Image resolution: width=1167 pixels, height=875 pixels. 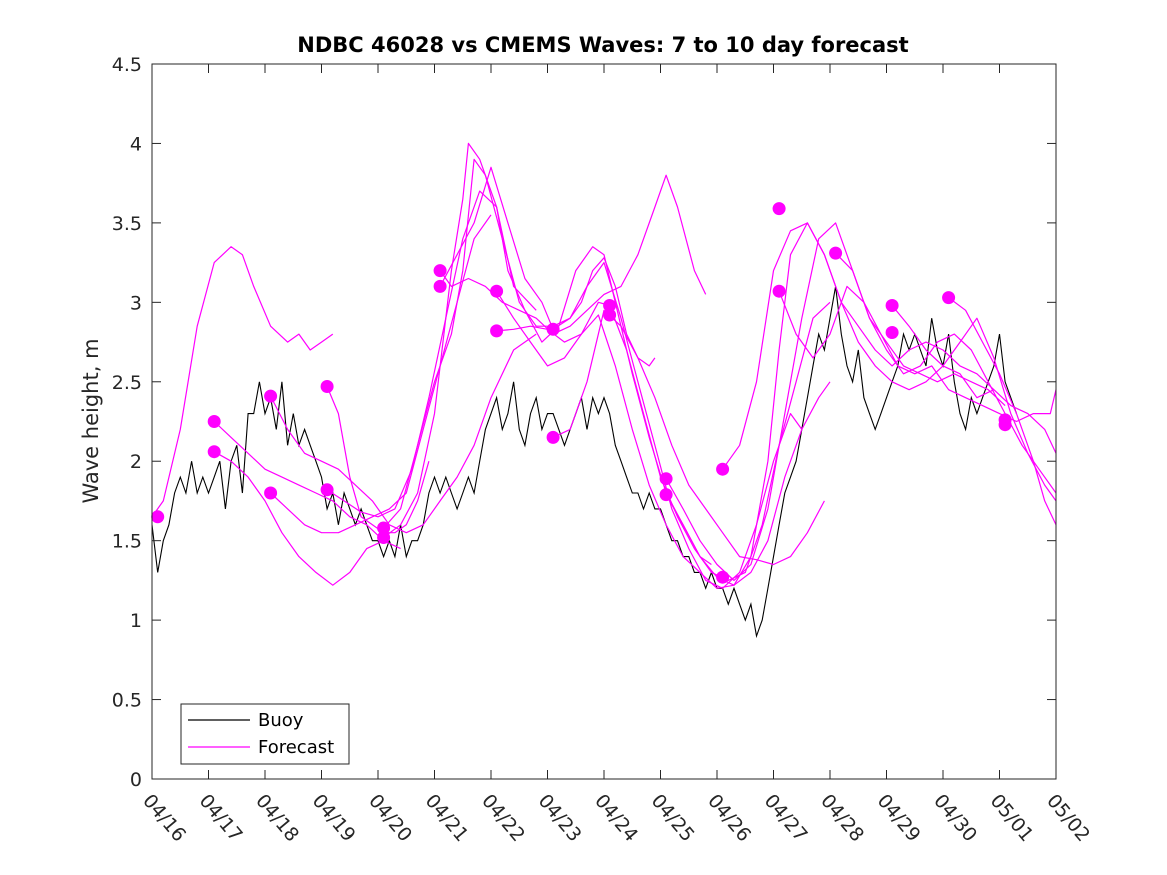 I want to click on y-tick-label: 3, so click(x=136, y=303).